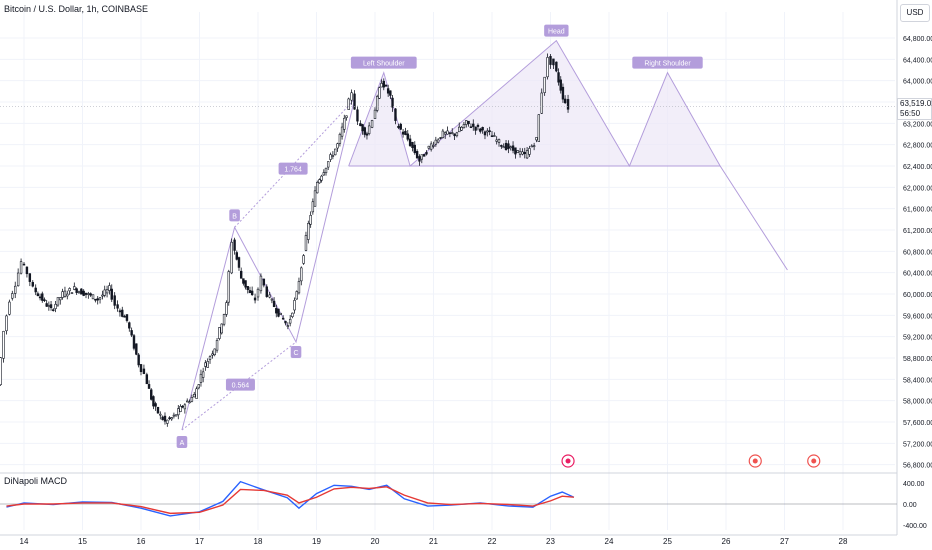  What do you see at coordinates (914, 109) in the screenshot?
I see `last-price-tag: 63,519.01 56:50` at bounding box center [914, 109].